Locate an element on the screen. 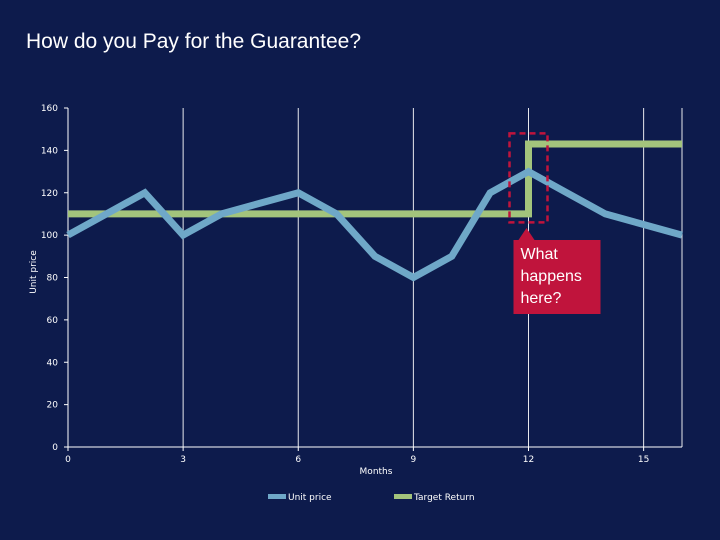  y-tick-label: 160 is located at coordinates (49, 109).